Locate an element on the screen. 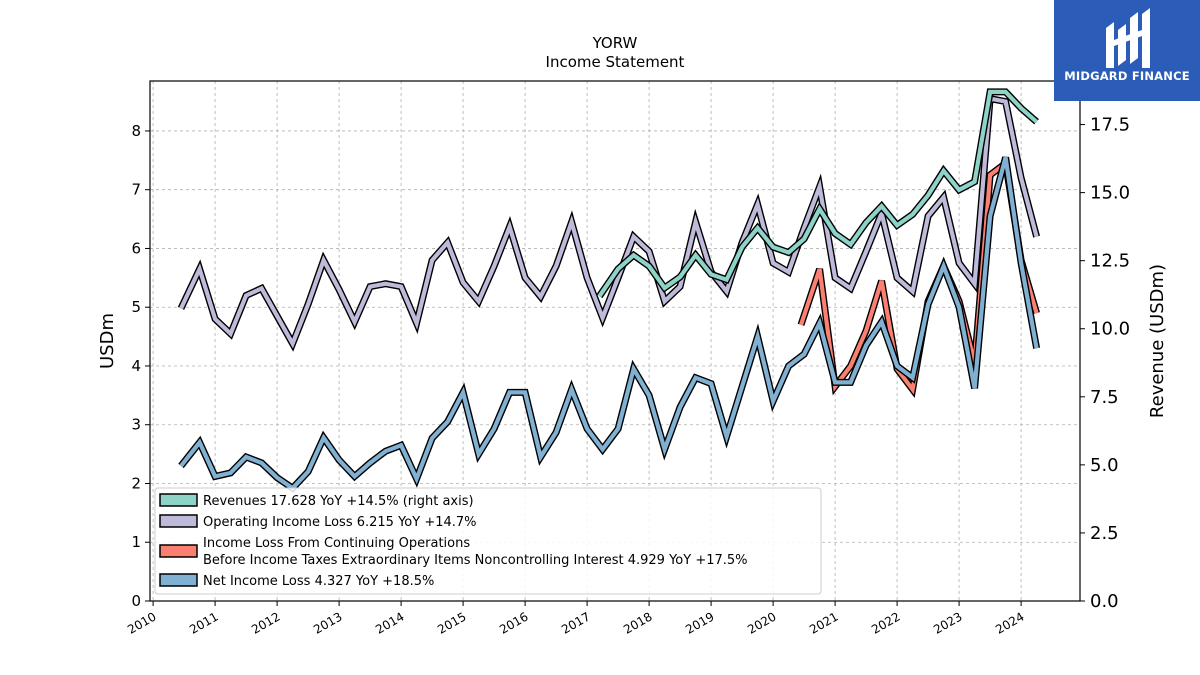  series-stroke is located at coordinates (817, 193).